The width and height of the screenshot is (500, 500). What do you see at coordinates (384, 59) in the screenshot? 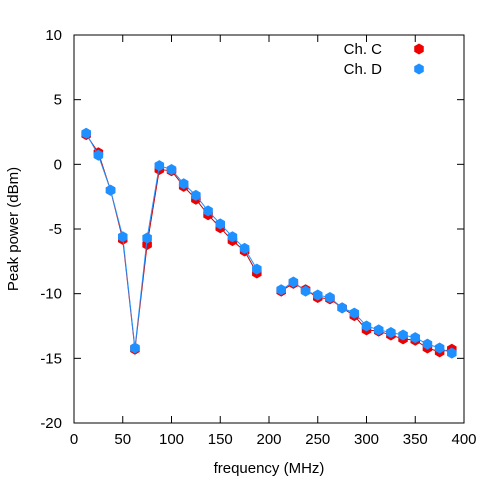
I see `legend: Ch. C Ch. D` at bounding box center [384, 59].